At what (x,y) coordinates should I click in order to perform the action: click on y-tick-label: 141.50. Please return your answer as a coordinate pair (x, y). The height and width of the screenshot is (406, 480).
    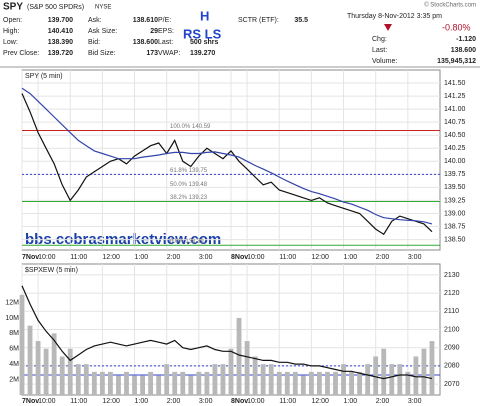
    Looking at the image, I should click on (455, 83).